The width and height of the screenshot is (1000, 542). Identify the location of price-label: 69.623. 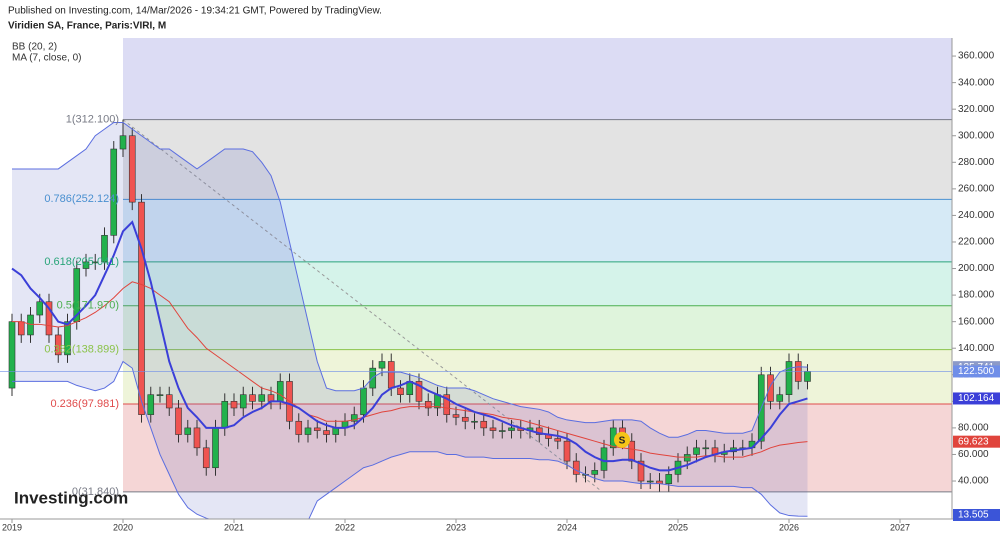
(973, 441).